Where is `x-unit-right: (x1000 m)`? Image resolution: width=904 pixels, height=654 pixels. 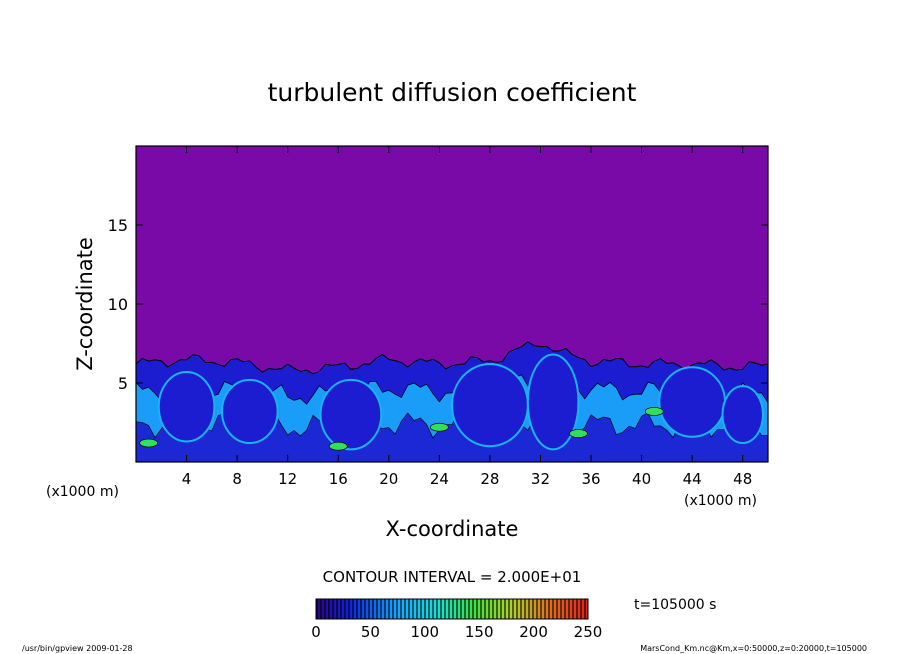 x-unit-right: (x1000 m) is located at coordinates (720, 501).